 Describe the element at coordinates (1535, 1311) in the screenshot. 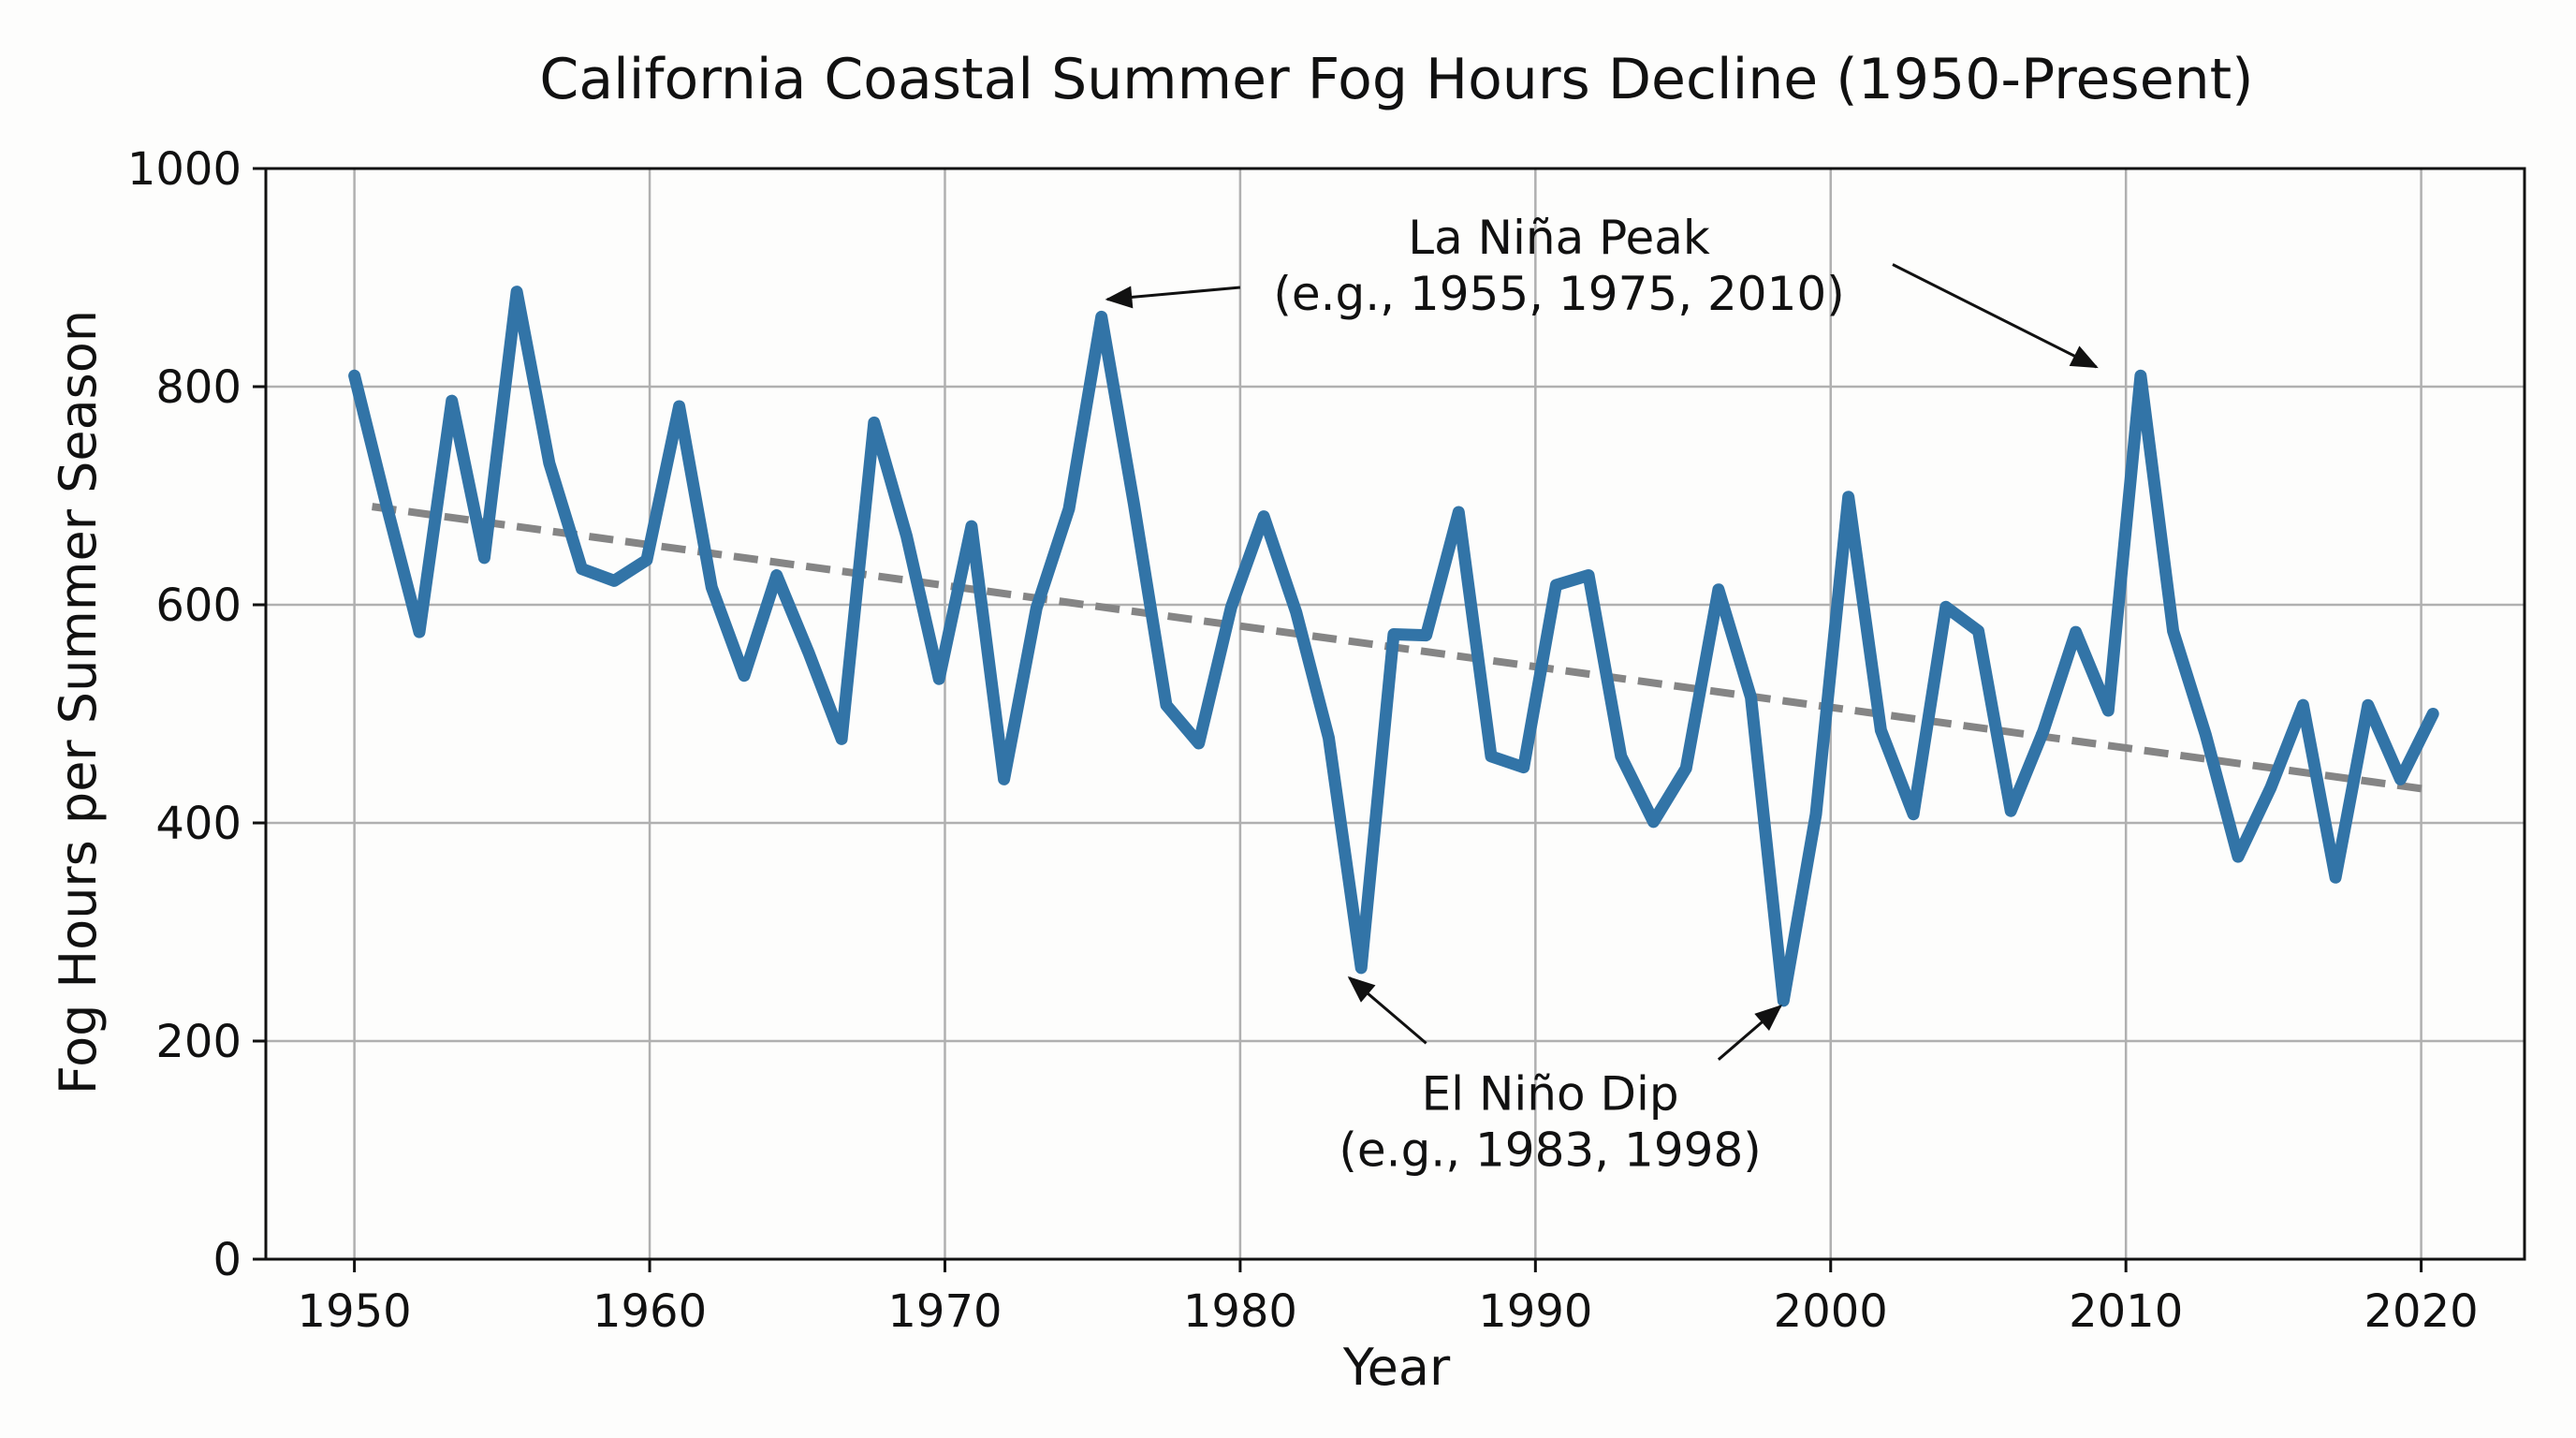

I see `x-tick-label: 1990` at that location.